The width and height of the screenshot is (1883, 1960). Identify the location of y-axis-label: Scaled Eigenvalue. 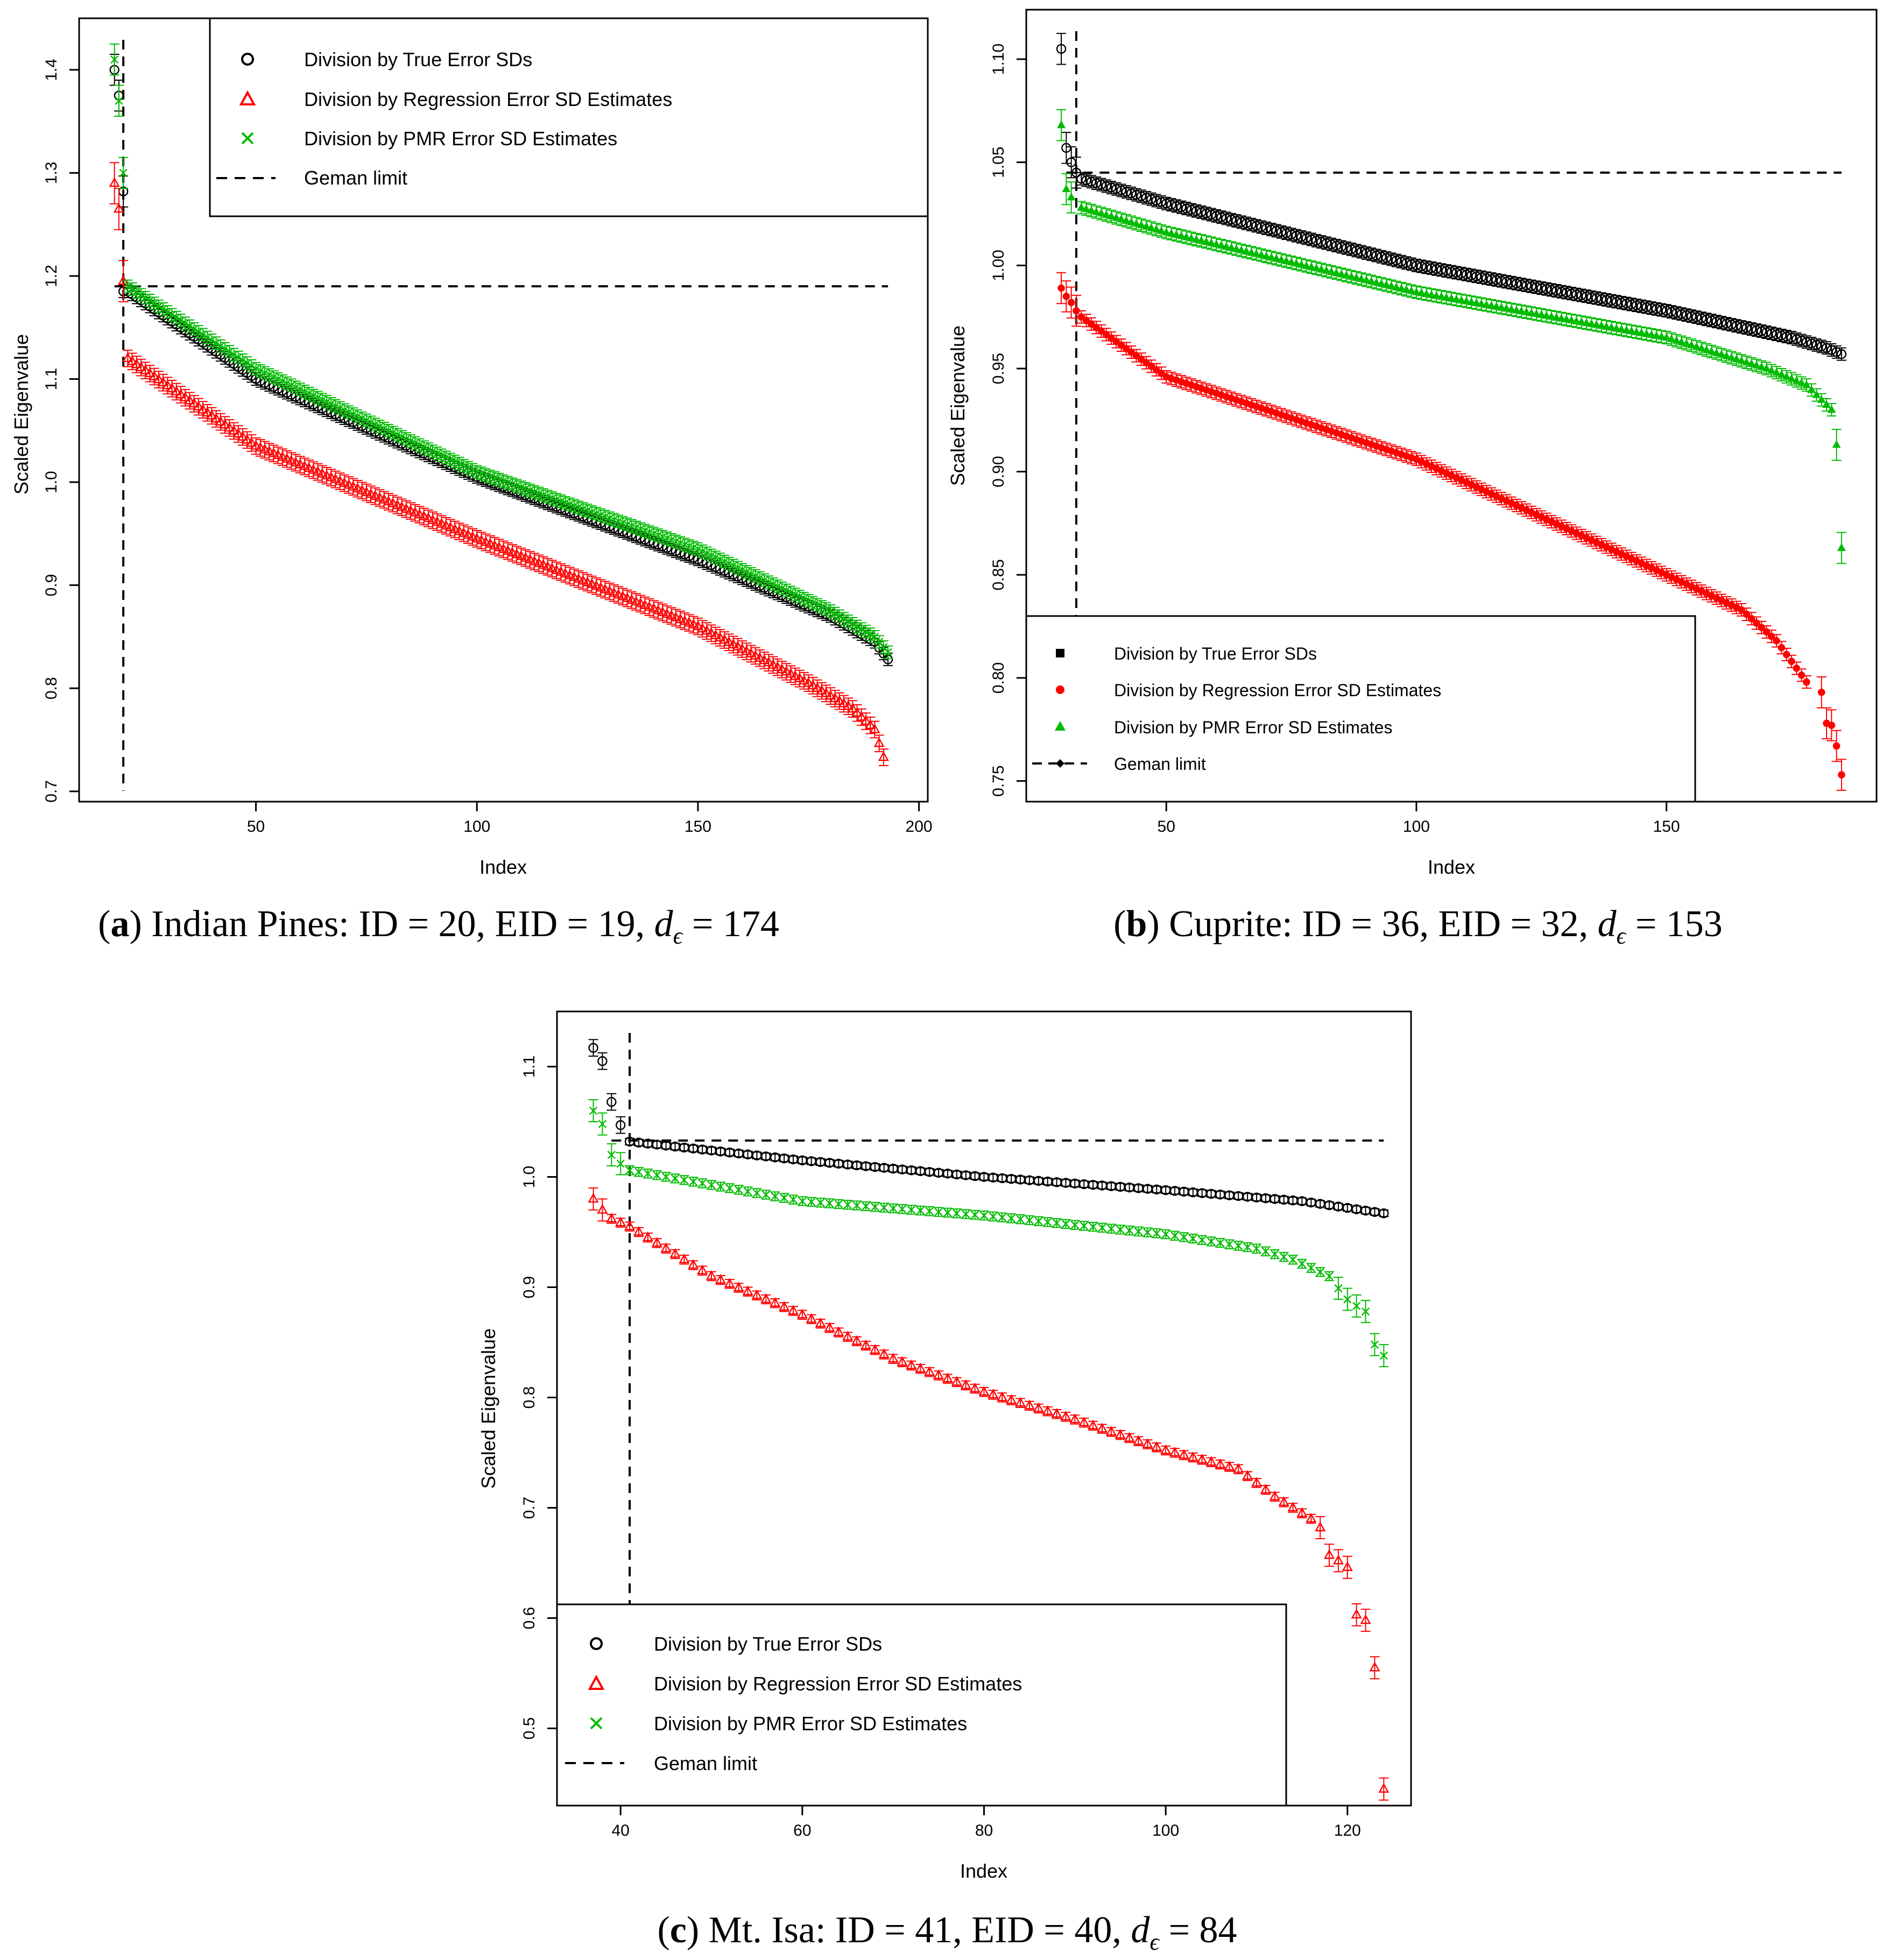
(21, 414).